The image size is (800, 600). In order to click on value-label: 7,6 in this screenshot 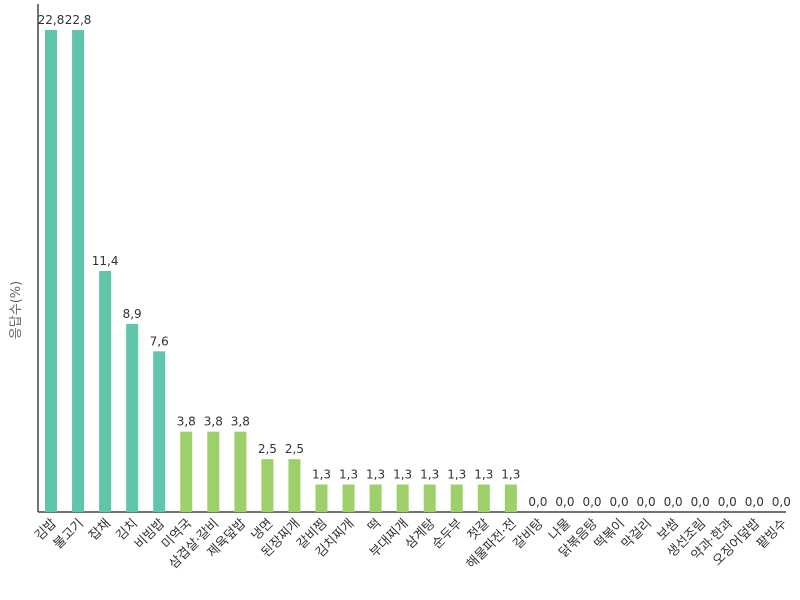, I will do `click(159, 341)`.